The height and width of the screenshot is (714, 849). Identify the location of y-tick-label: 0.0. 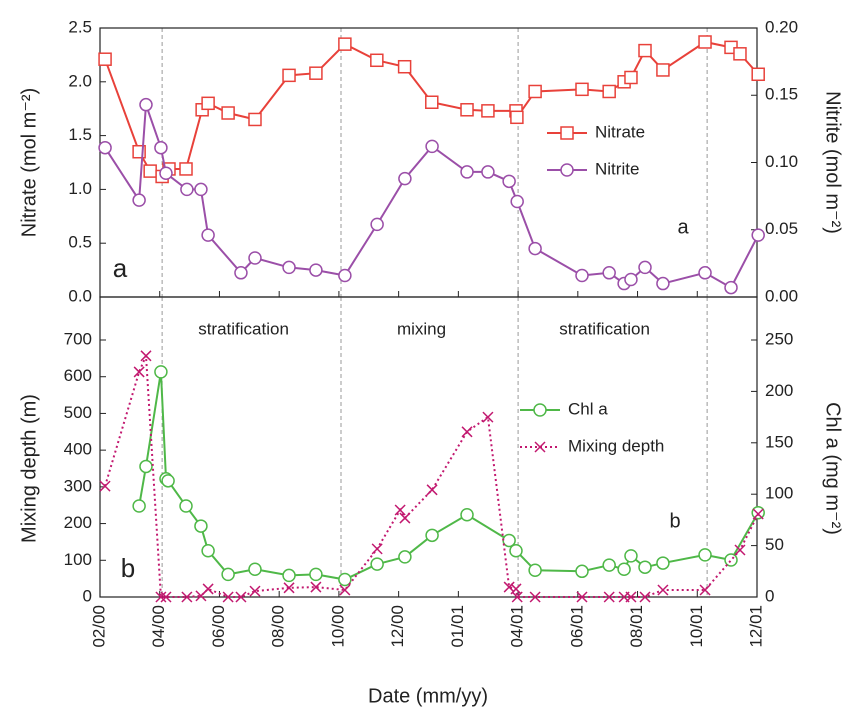
(80, 295).